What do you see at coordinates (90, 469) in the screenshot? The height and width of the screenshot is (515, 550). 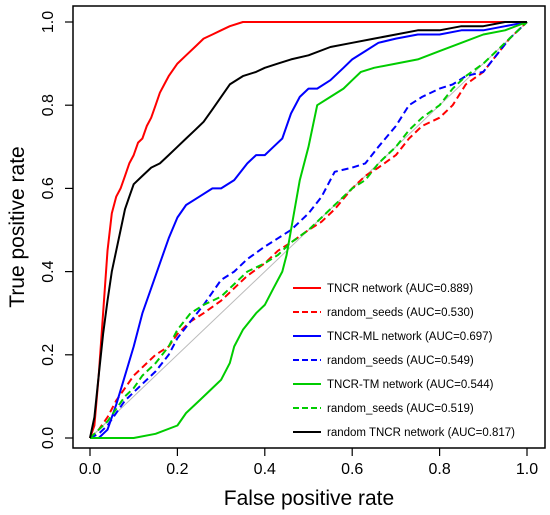 I see `x-tick-label: 0.0` at bounding box center [90, 469].